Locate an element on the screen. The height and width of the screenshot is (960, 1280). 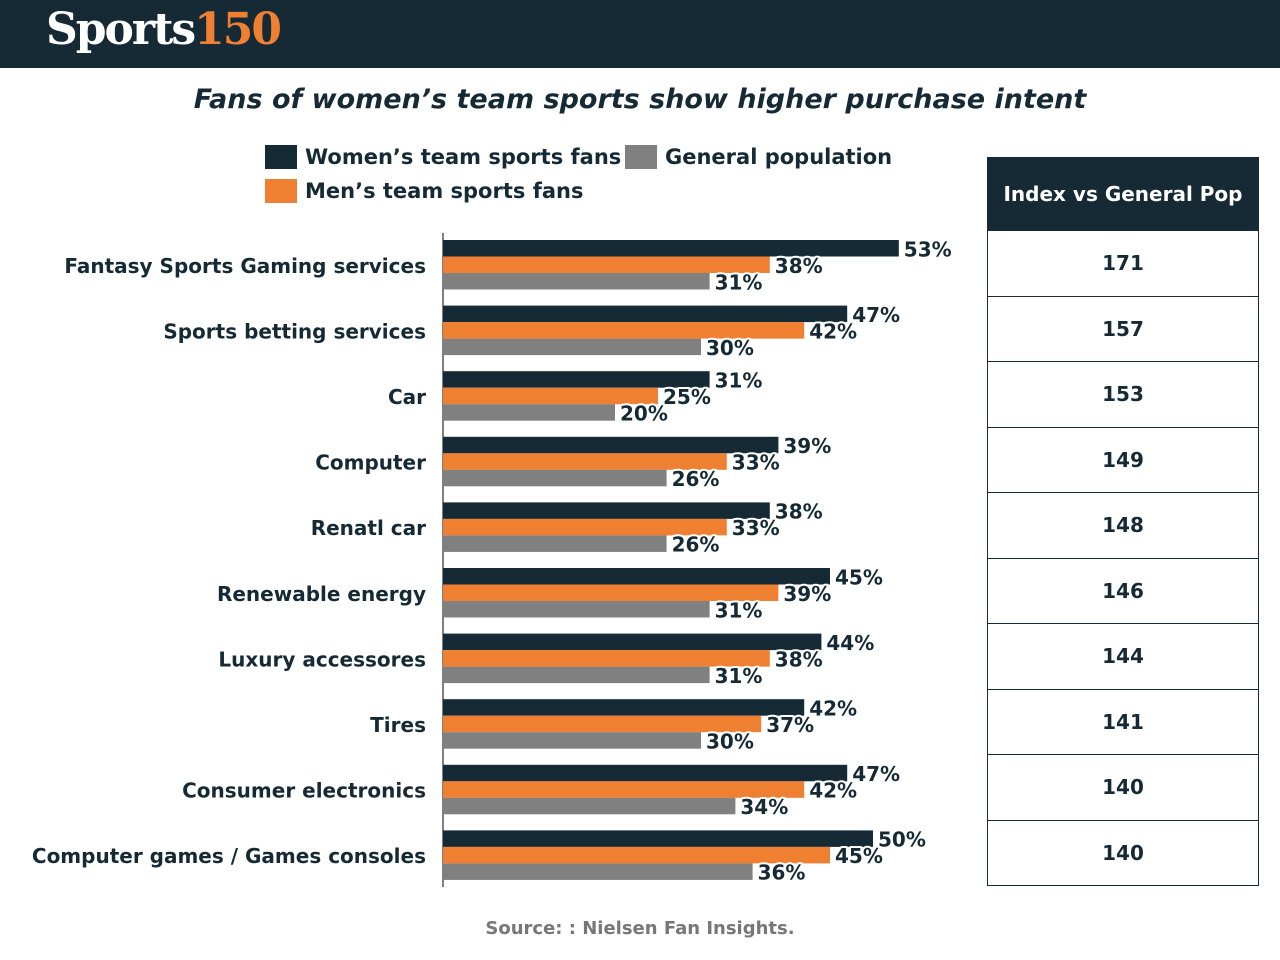
header-bar: Sports150 is located at coordinates (640, 34).